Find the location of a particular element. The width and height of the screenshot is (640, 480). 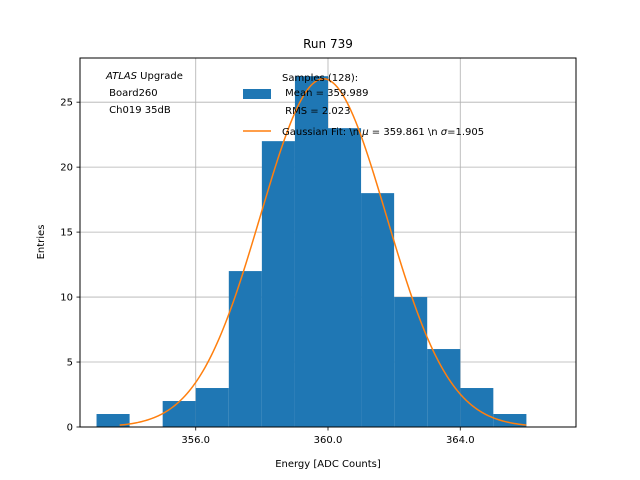

y-tick-label: 10 is located at coordinates (66, 298).